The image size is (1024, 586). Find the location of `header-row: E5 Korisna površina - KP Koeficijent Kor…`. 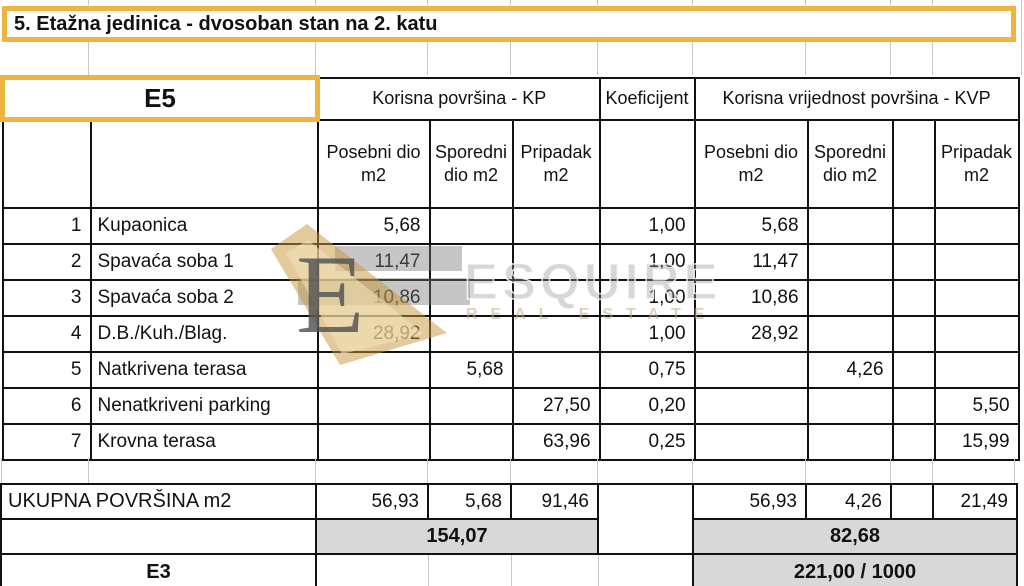

header-row: E5 Korisna površina - KP Koeficijent Kor… is located at coordinates (510, 98).